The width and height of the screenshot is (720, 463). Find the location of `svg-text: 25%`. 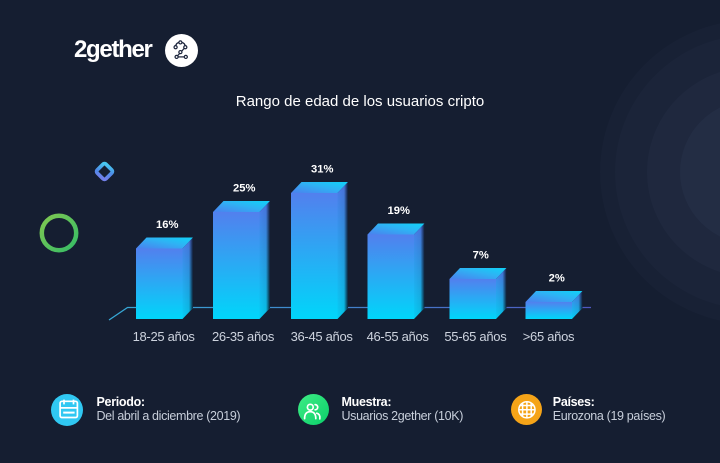

svg-text: 25% is located at coordinates (244, 189).